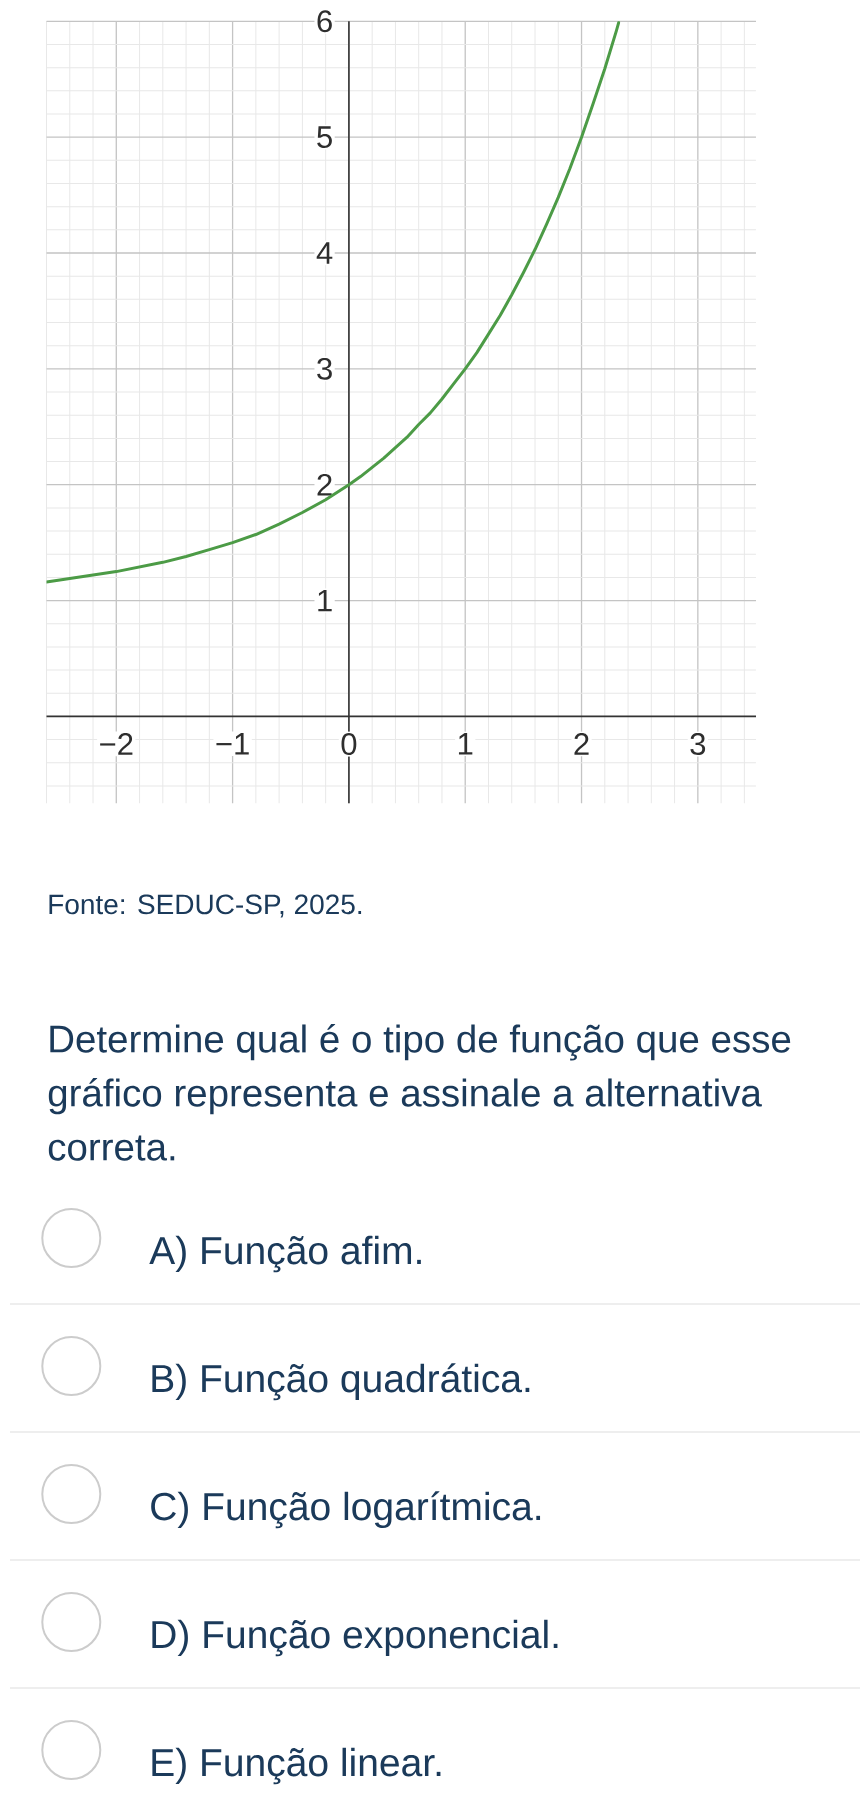 The image size is (860, 1795). Describe the element at coordinates (349, 744) in the screenshot. I see `x-tick-label: 0` at that location.